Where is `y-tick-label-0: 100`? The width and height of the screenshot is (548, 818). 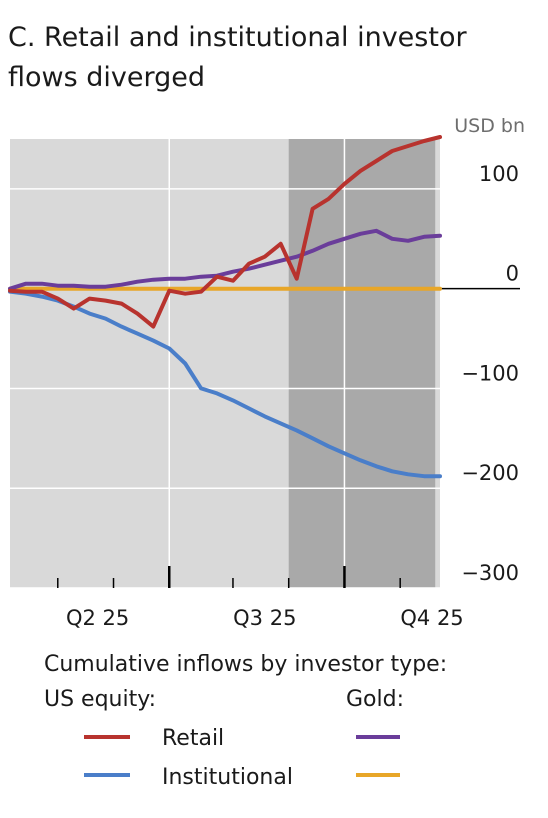 y-tick-label-0: 100 is located at coordinates (499, 174).